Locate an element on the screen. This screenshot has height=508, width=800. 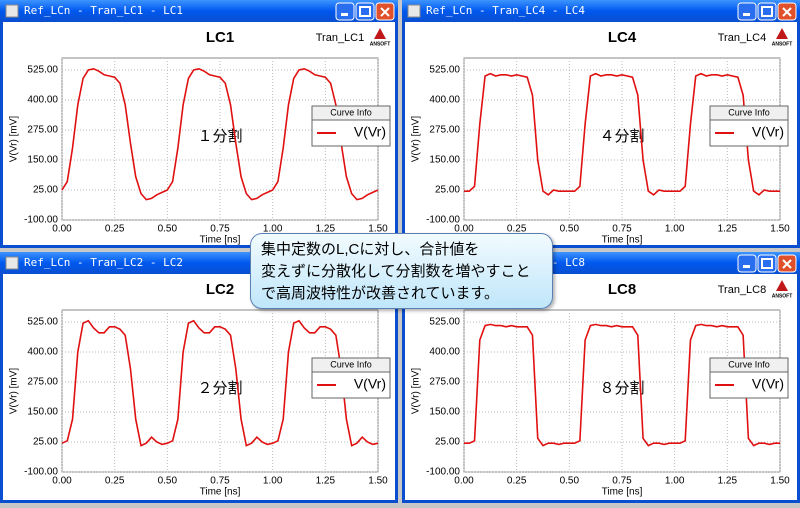
callout-line: で高周波特性が改善されています。 is located at coordinates (380, 293).